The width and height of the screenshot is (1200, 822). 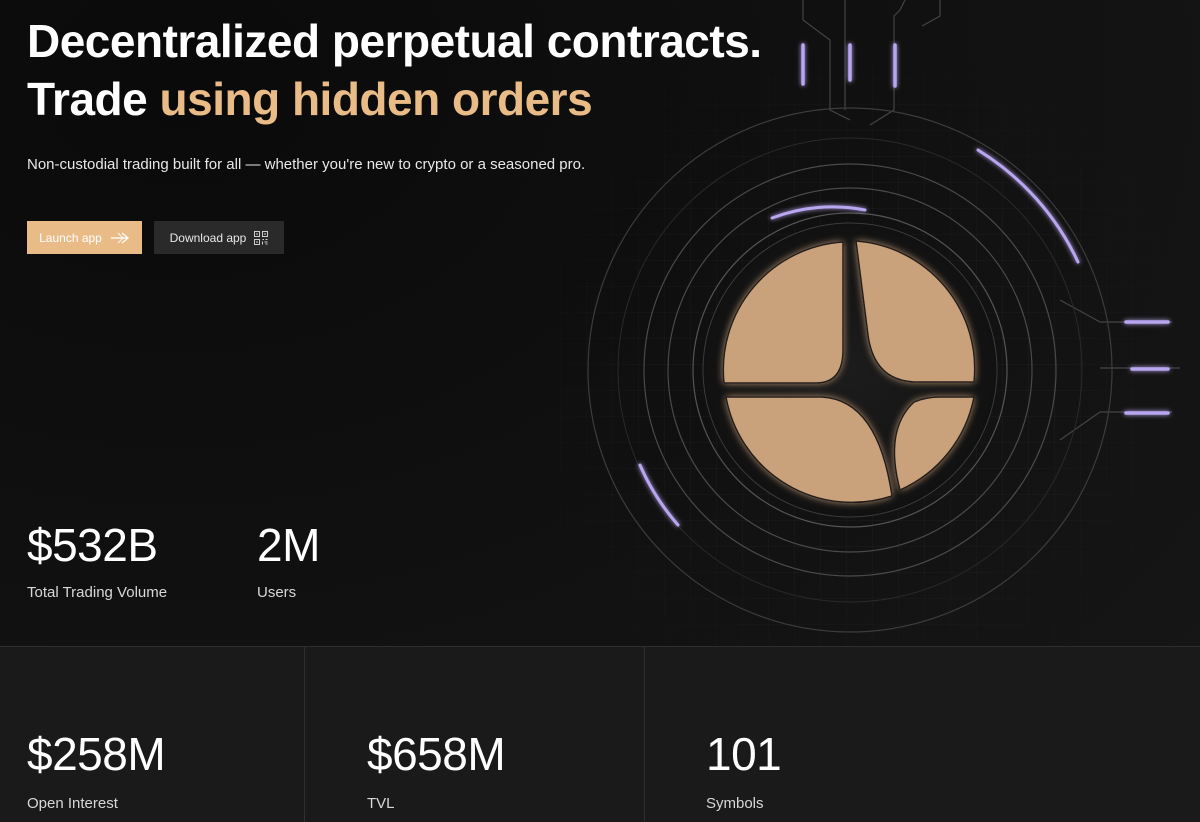 I want to click on download-app-label: Download app, so click(x=208, y=237).